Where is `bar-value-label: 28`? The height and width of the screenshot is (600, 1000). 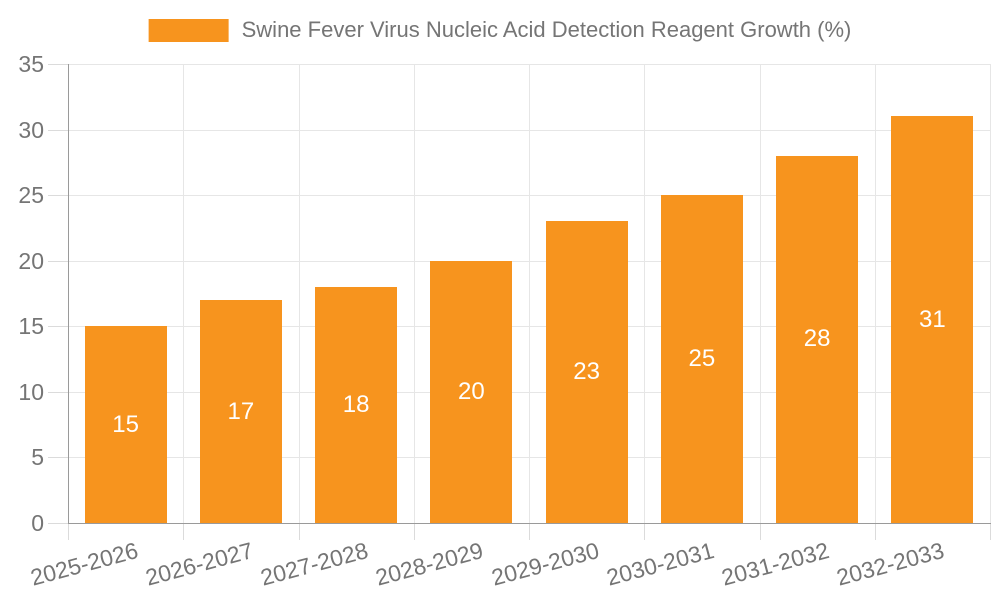 bar-value-label: 28 is located at coordinates (817, 339).